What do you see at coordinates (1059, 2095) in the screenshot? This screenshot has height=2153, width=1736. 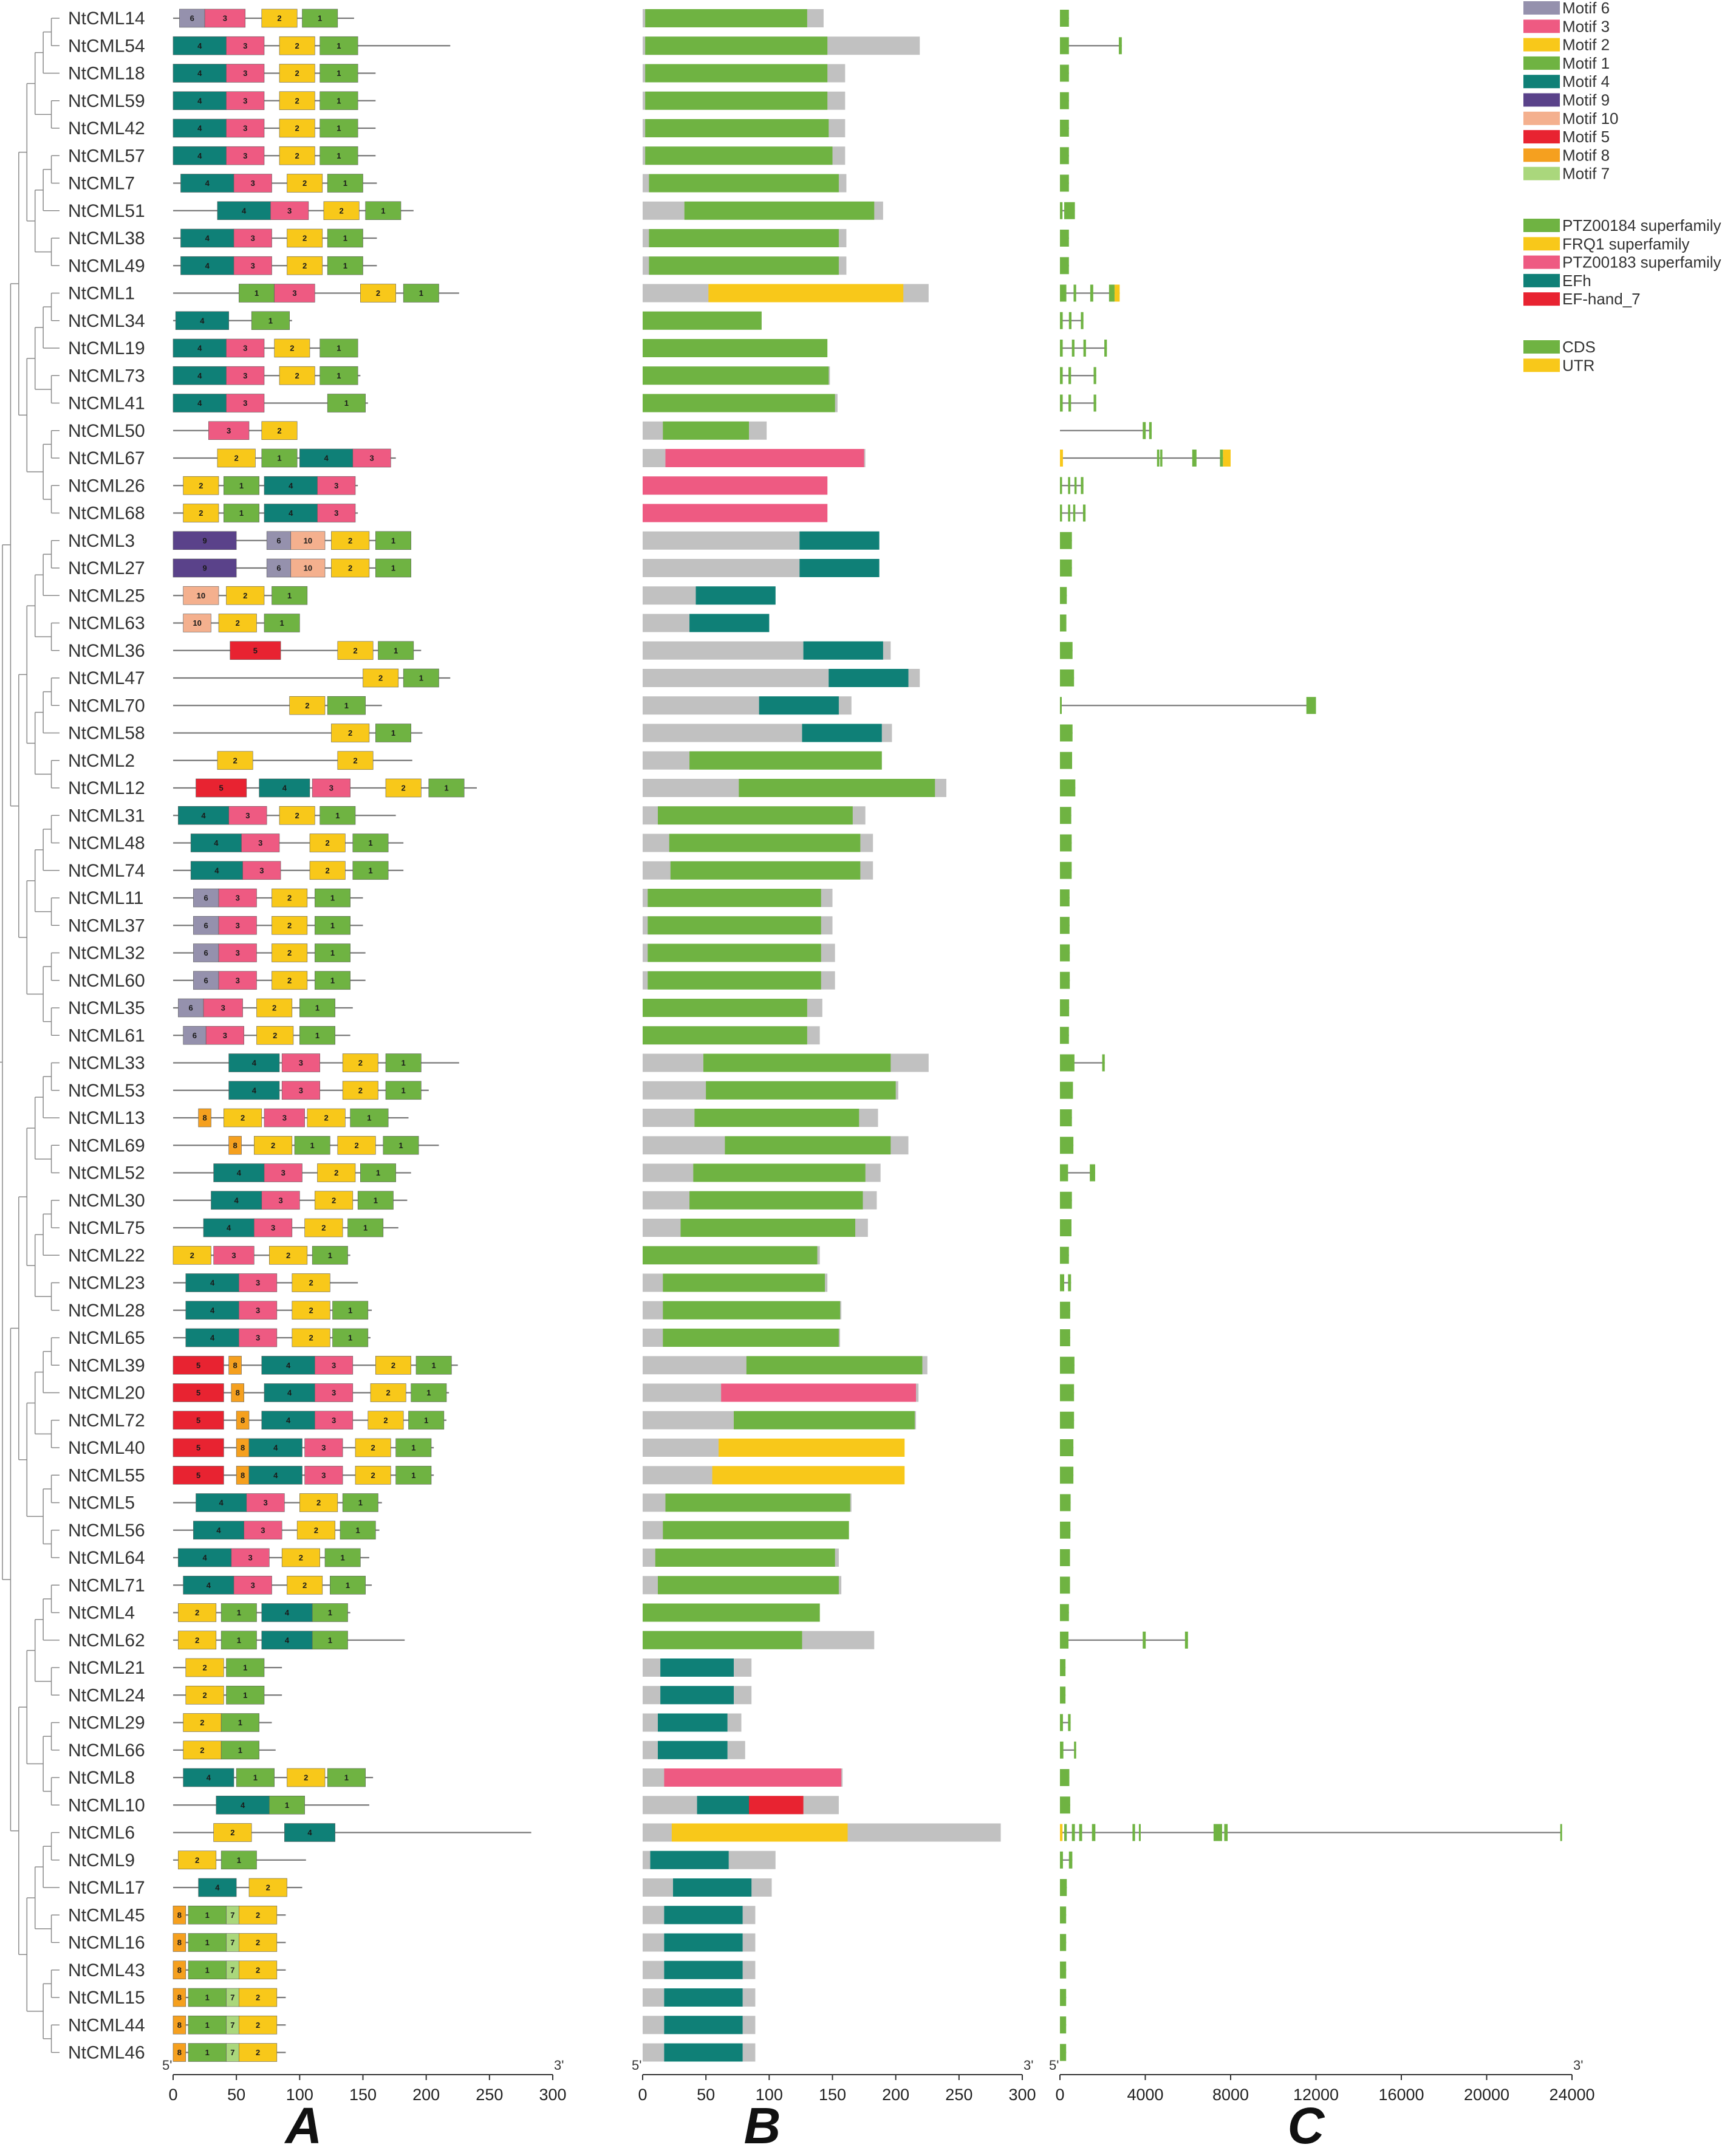 I see `tick-label: 0` at bounding box center [1059, 2095].